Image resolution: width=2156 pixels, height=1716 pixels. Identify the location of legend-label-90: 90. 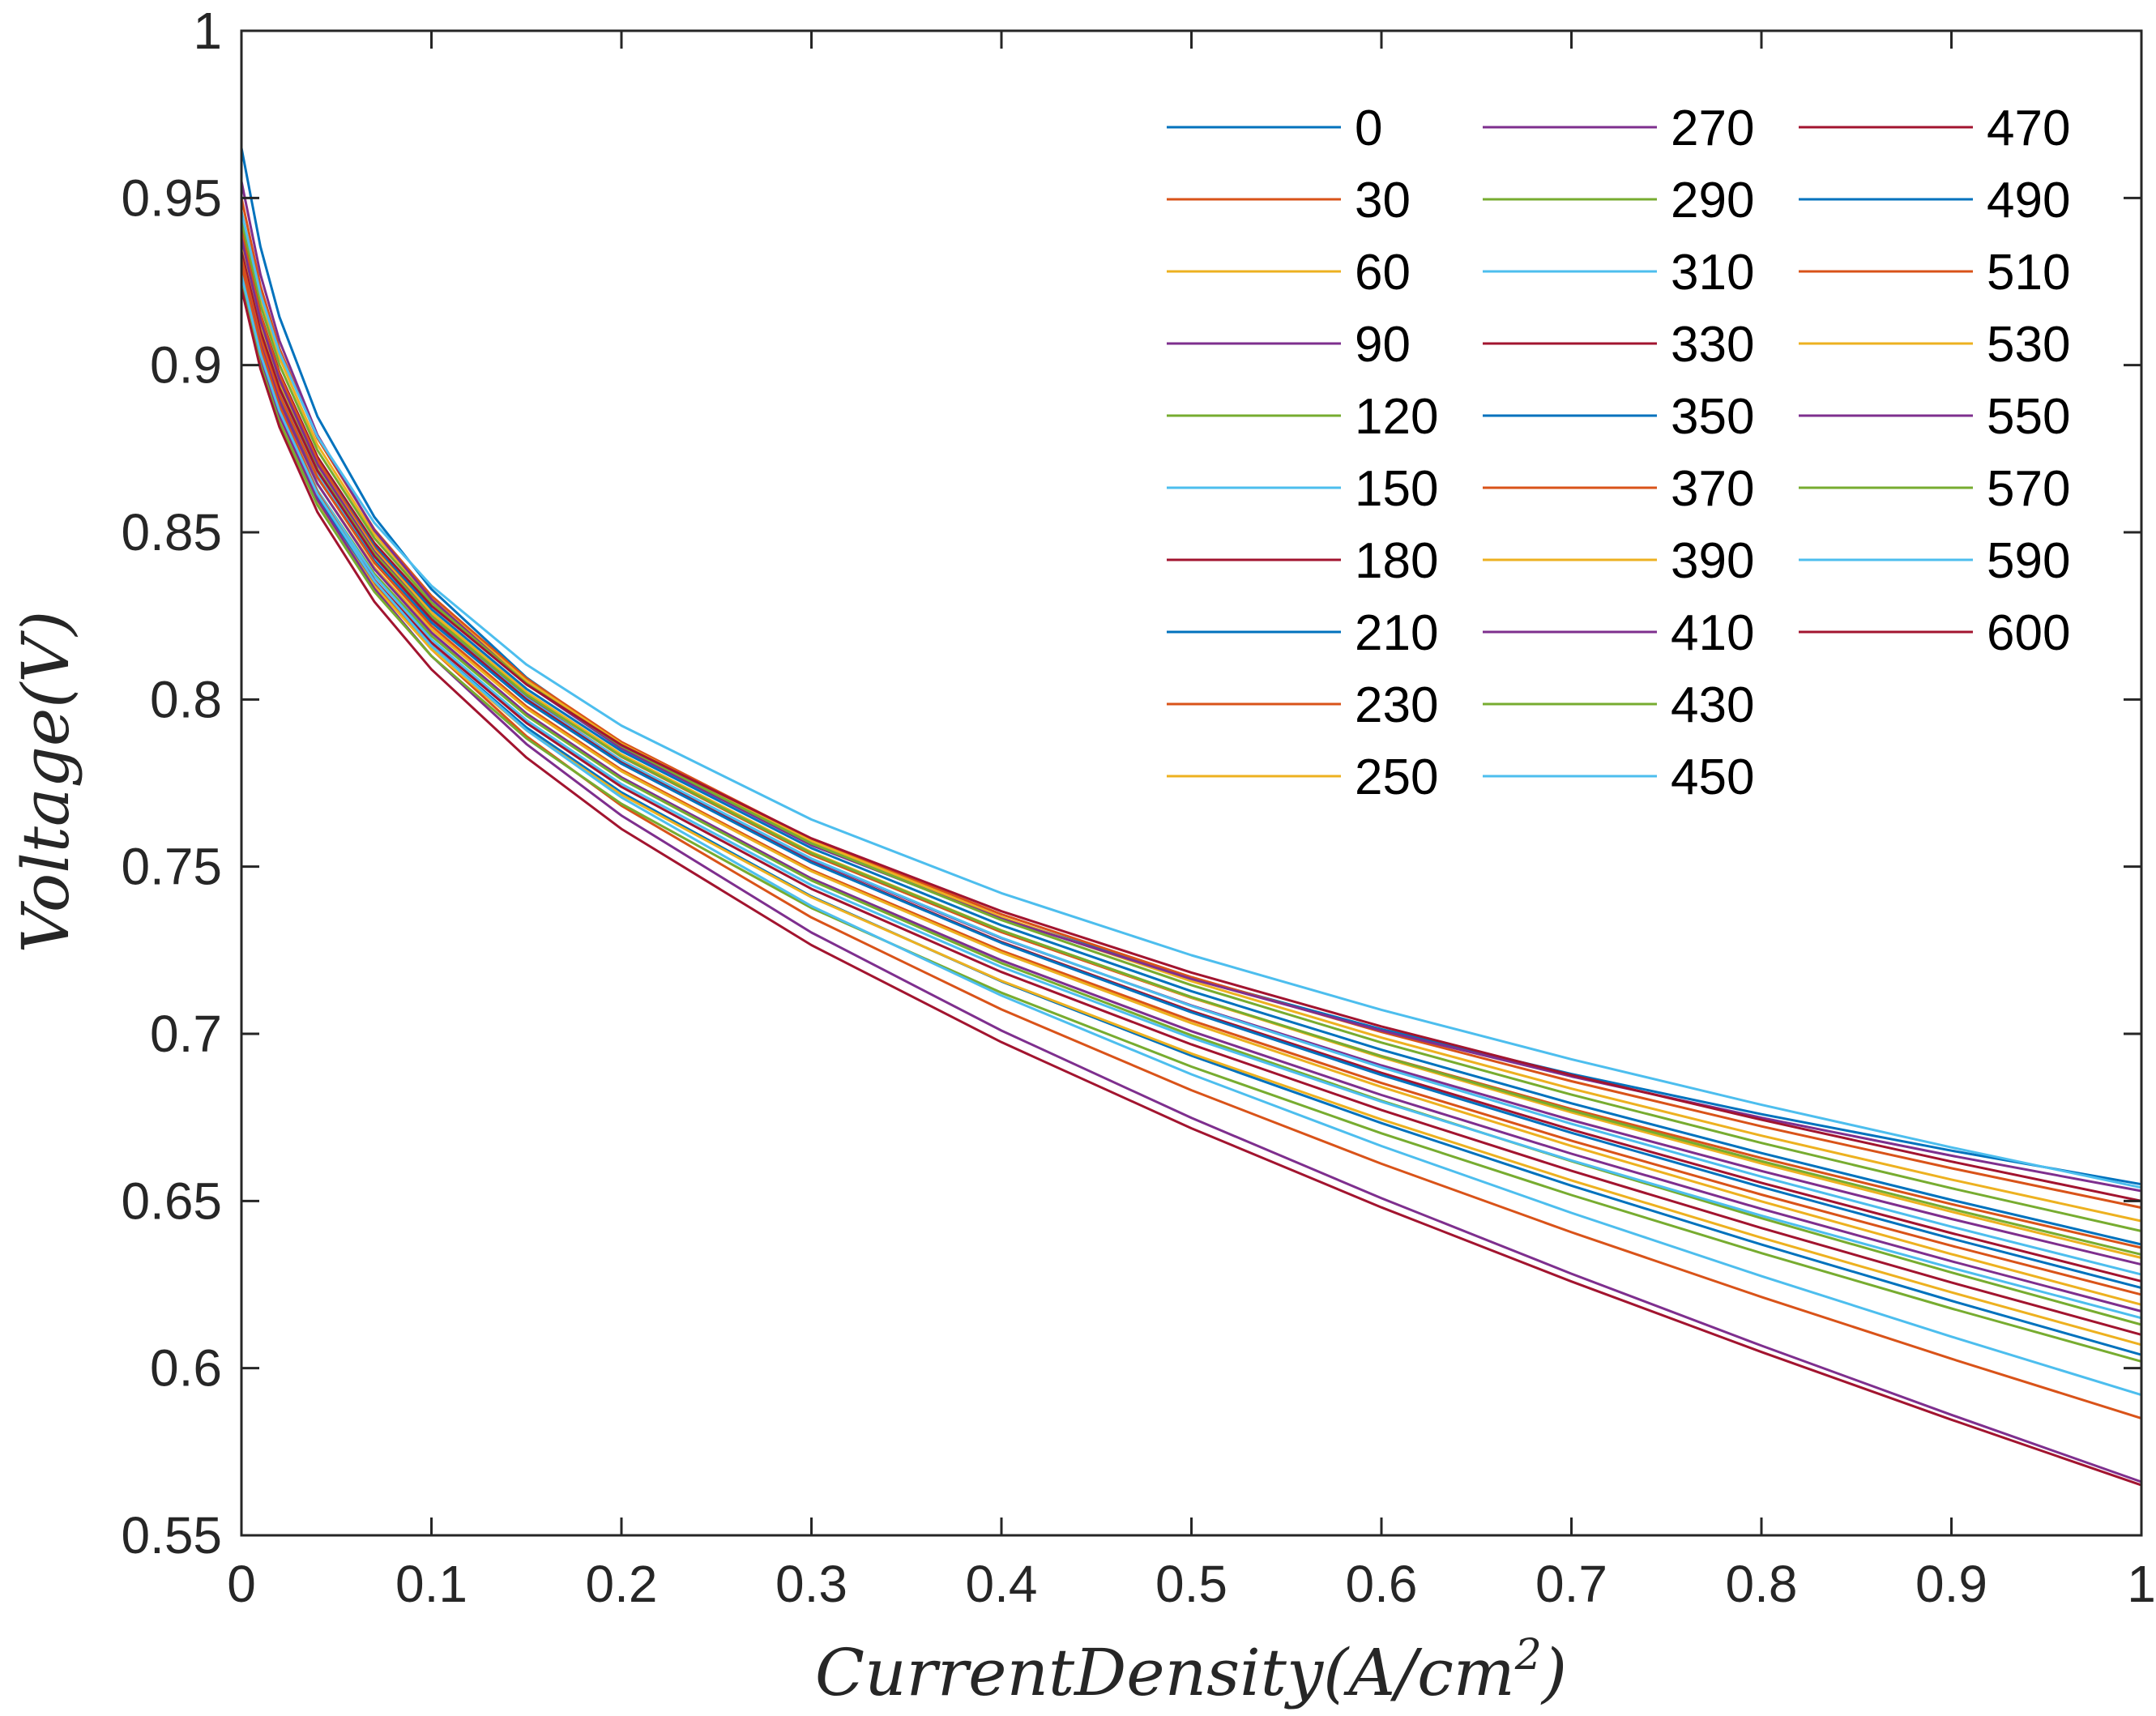
(1383, 345).